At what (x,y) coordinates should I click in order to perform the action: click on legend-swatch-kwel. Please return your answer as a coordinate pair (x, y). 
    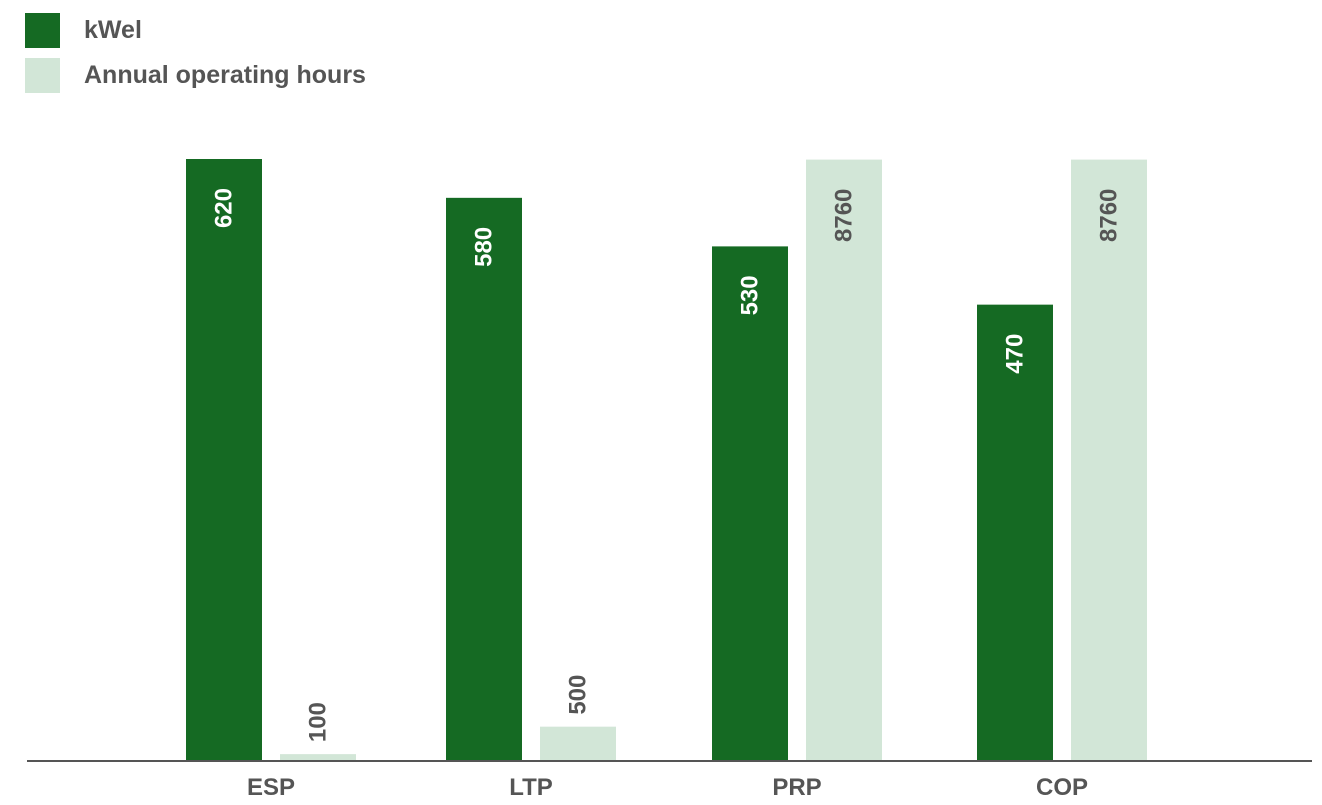
    Looking at the image, I should click on (42, 30).